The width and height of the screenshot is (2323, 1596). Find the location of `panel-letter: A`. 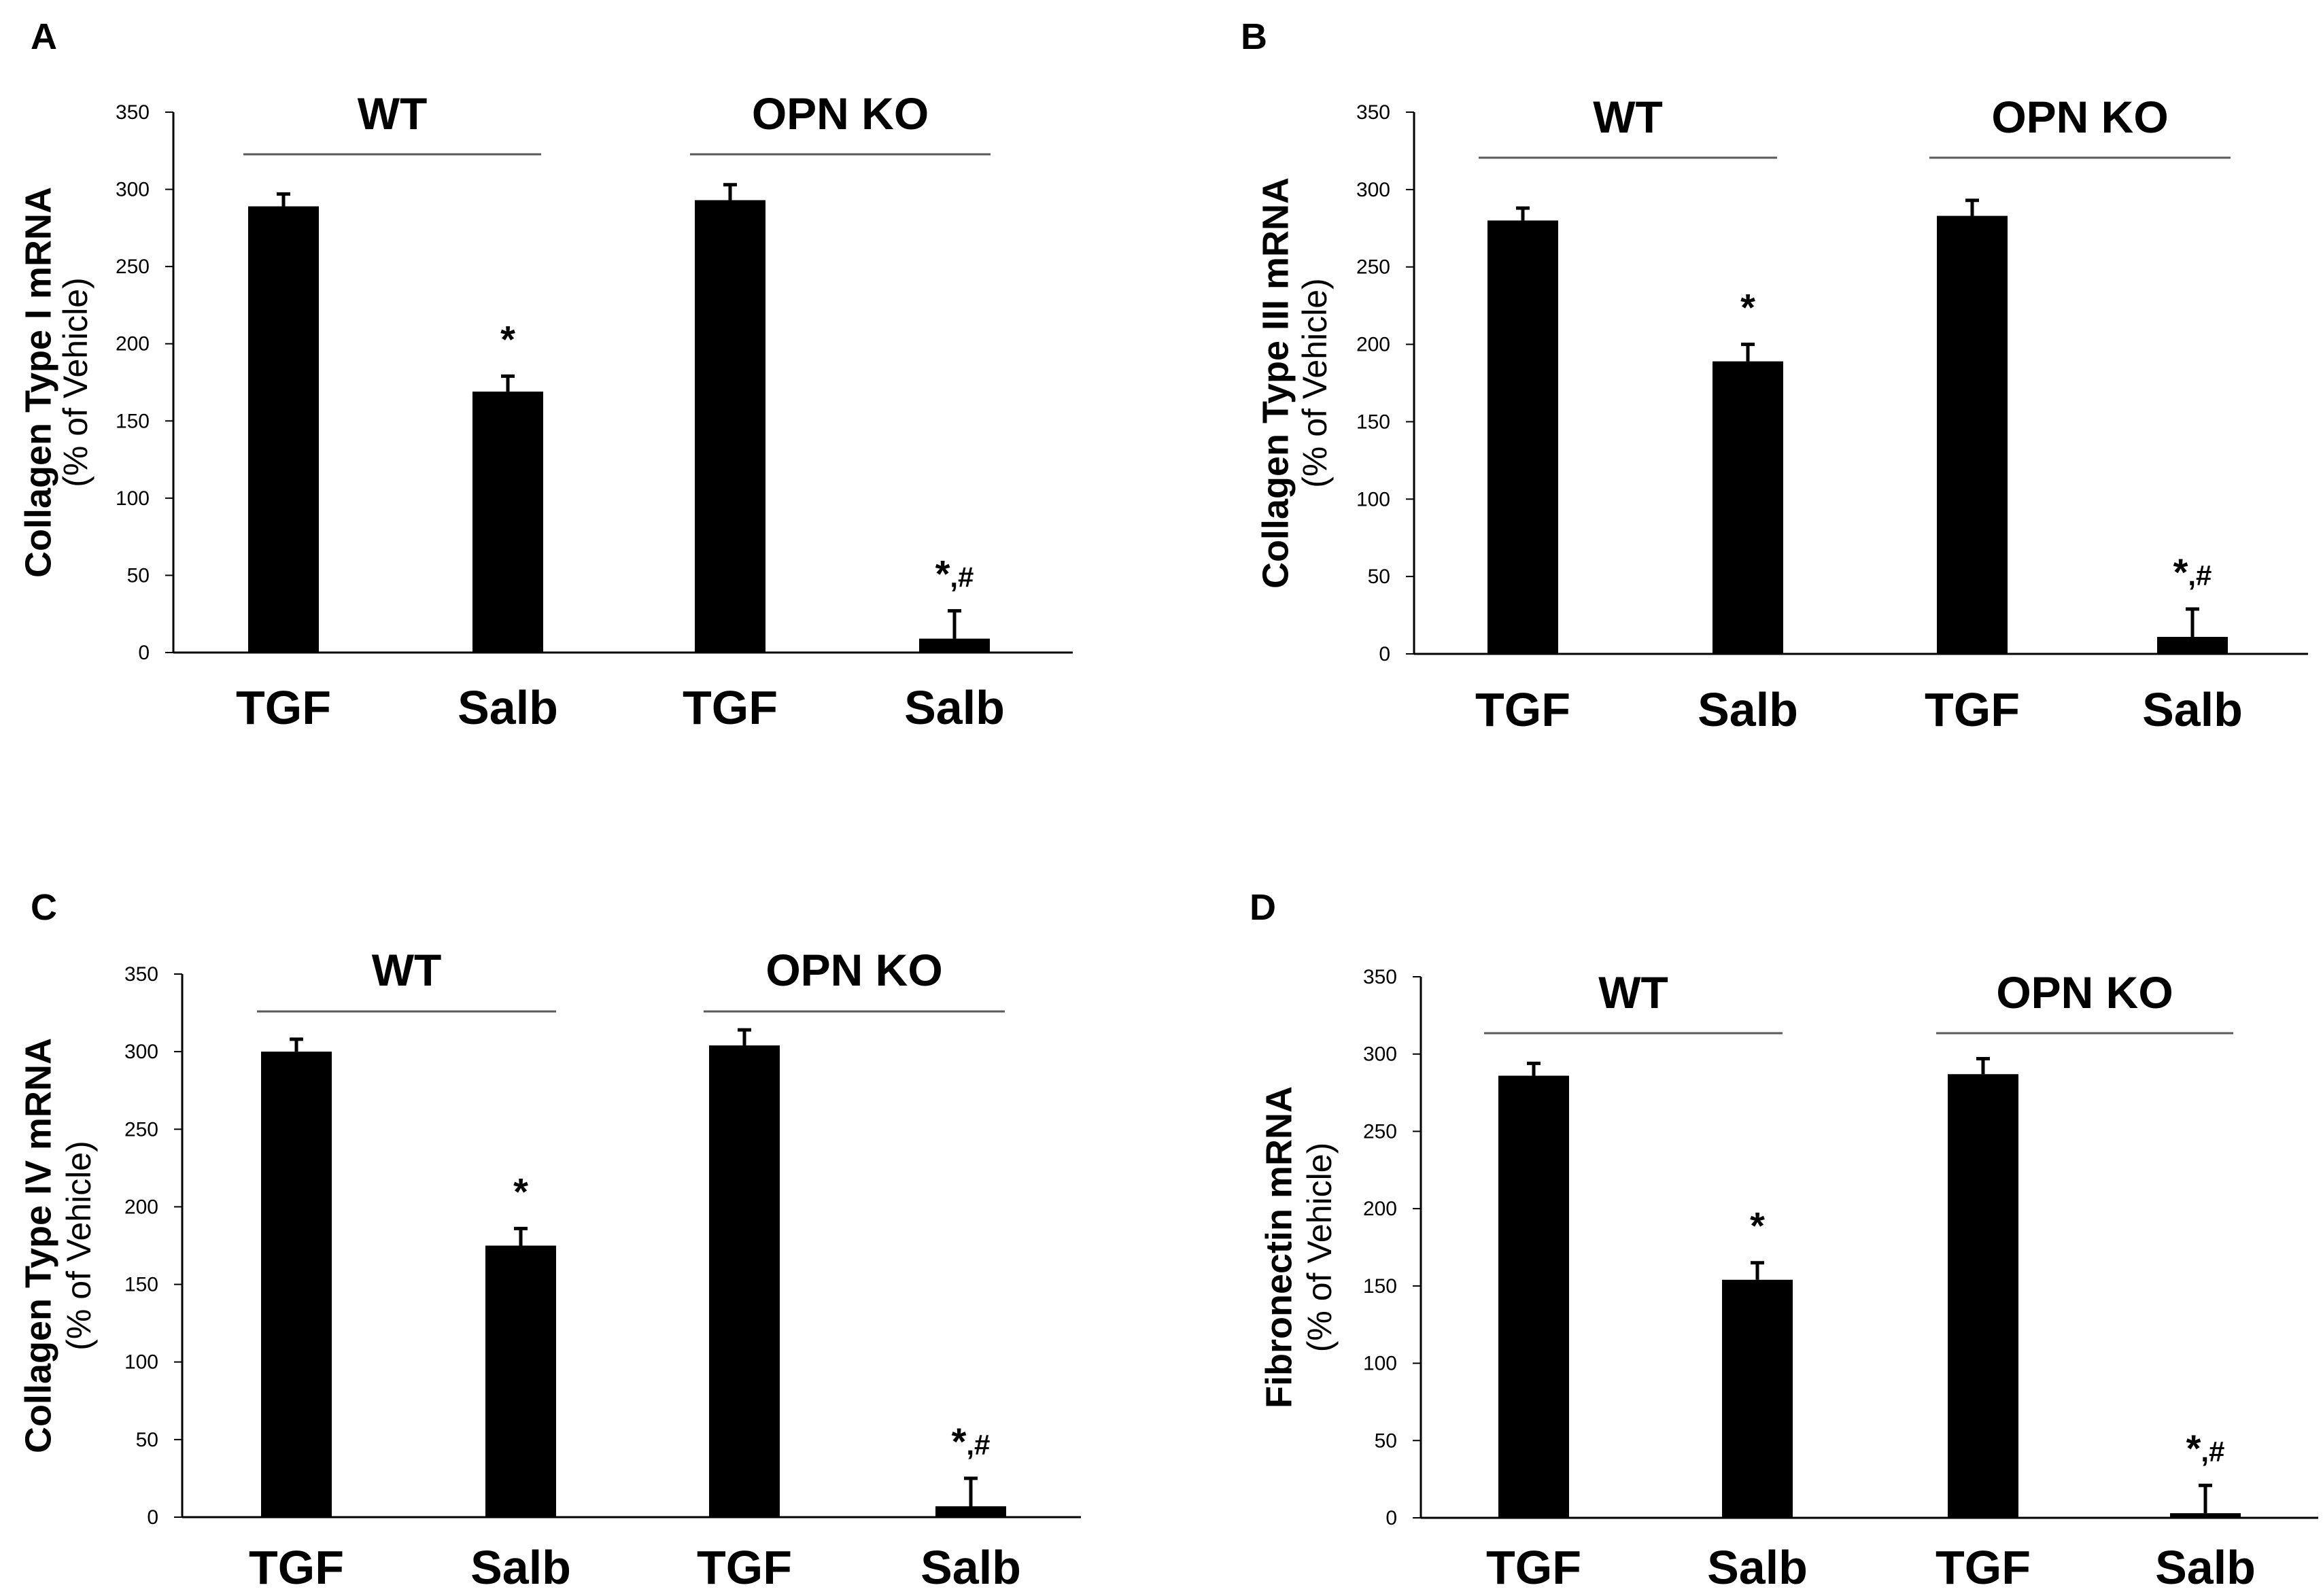

panel-letter: A is located at coordinates (44, 36).